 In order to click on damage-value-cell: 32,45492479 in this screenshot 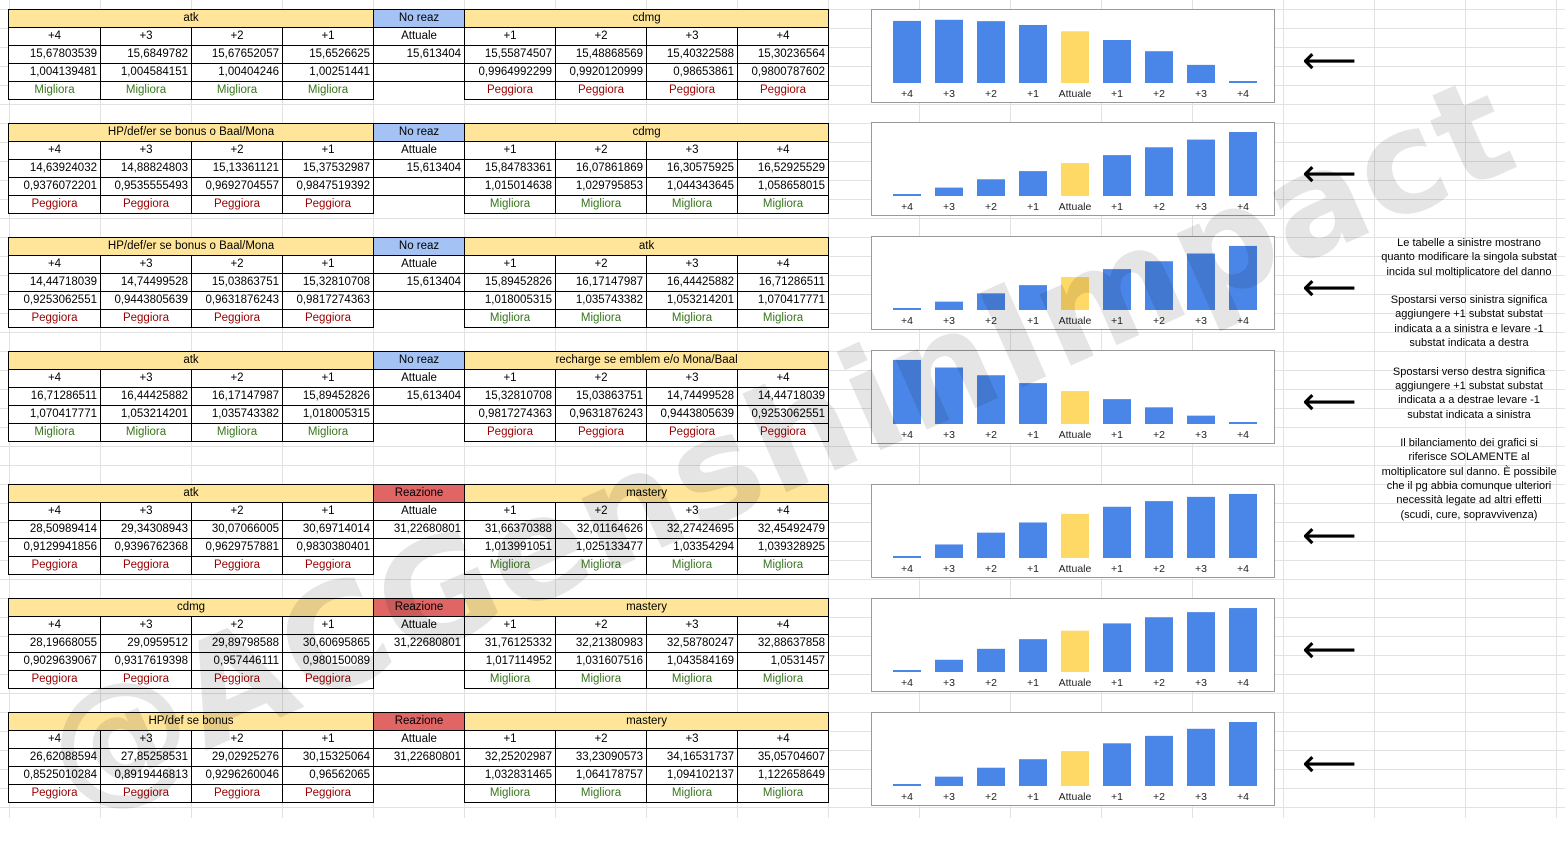, I will do `click(783, 529)`.